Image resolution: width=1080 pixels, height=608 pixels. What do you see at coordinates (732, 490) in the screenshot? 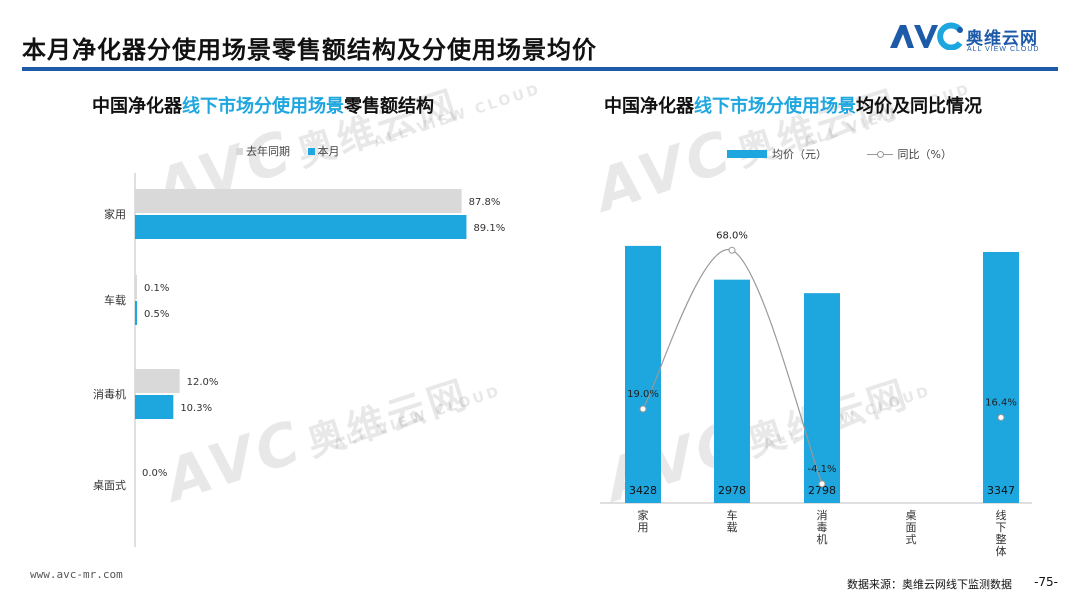
I see `bar-value-label: 2978` at bounding box center [732, 490].